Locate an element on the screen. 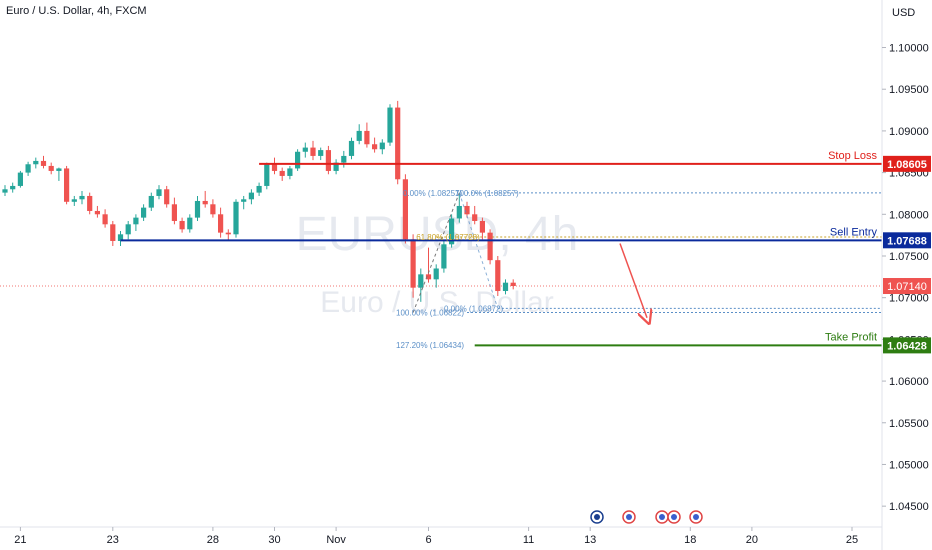 This screenshot has width=932, height=550. fib-label: 127.20% (1.06434) is located at coordinates (430, 345).